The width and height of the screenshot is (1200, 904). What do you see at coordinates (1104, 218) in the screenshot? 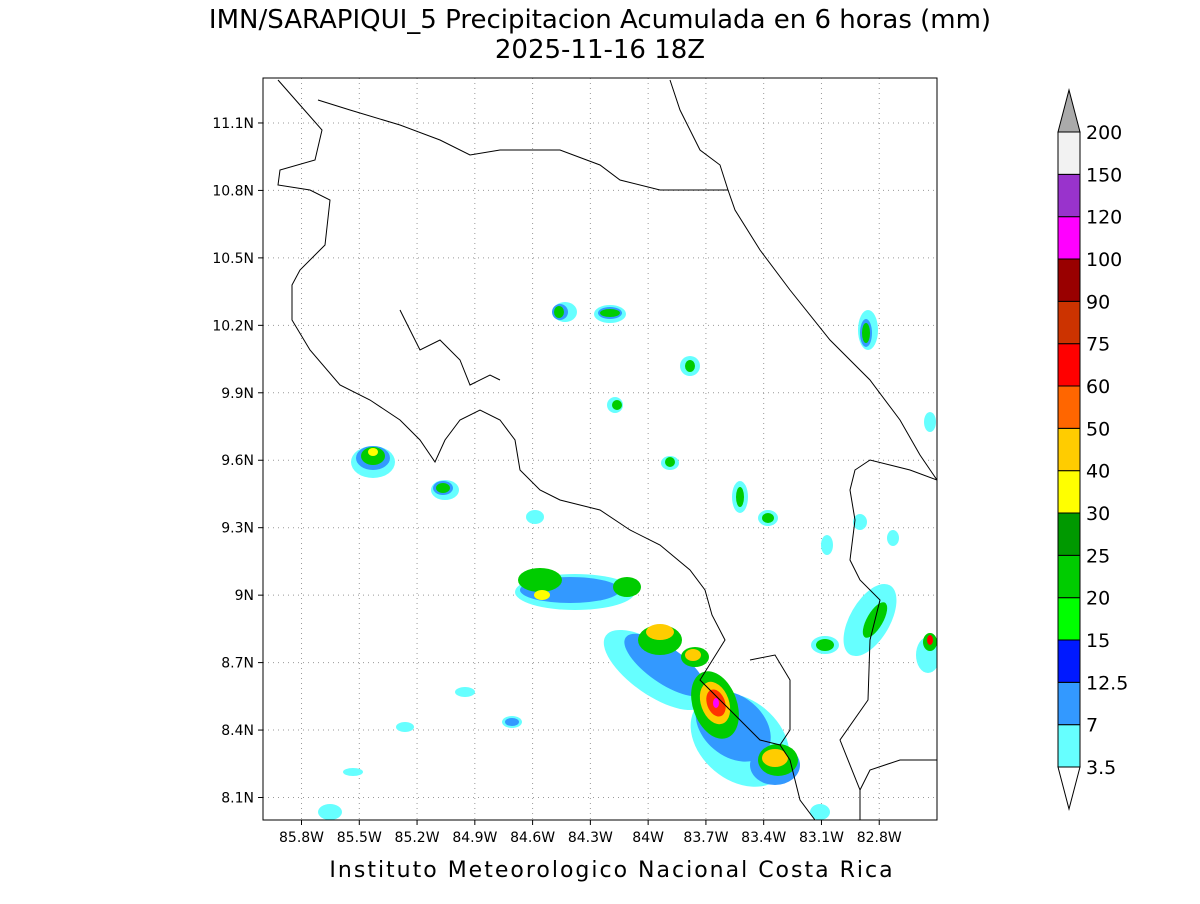
I see `colorbar-label: 120` at bounding box center [1104, 218].